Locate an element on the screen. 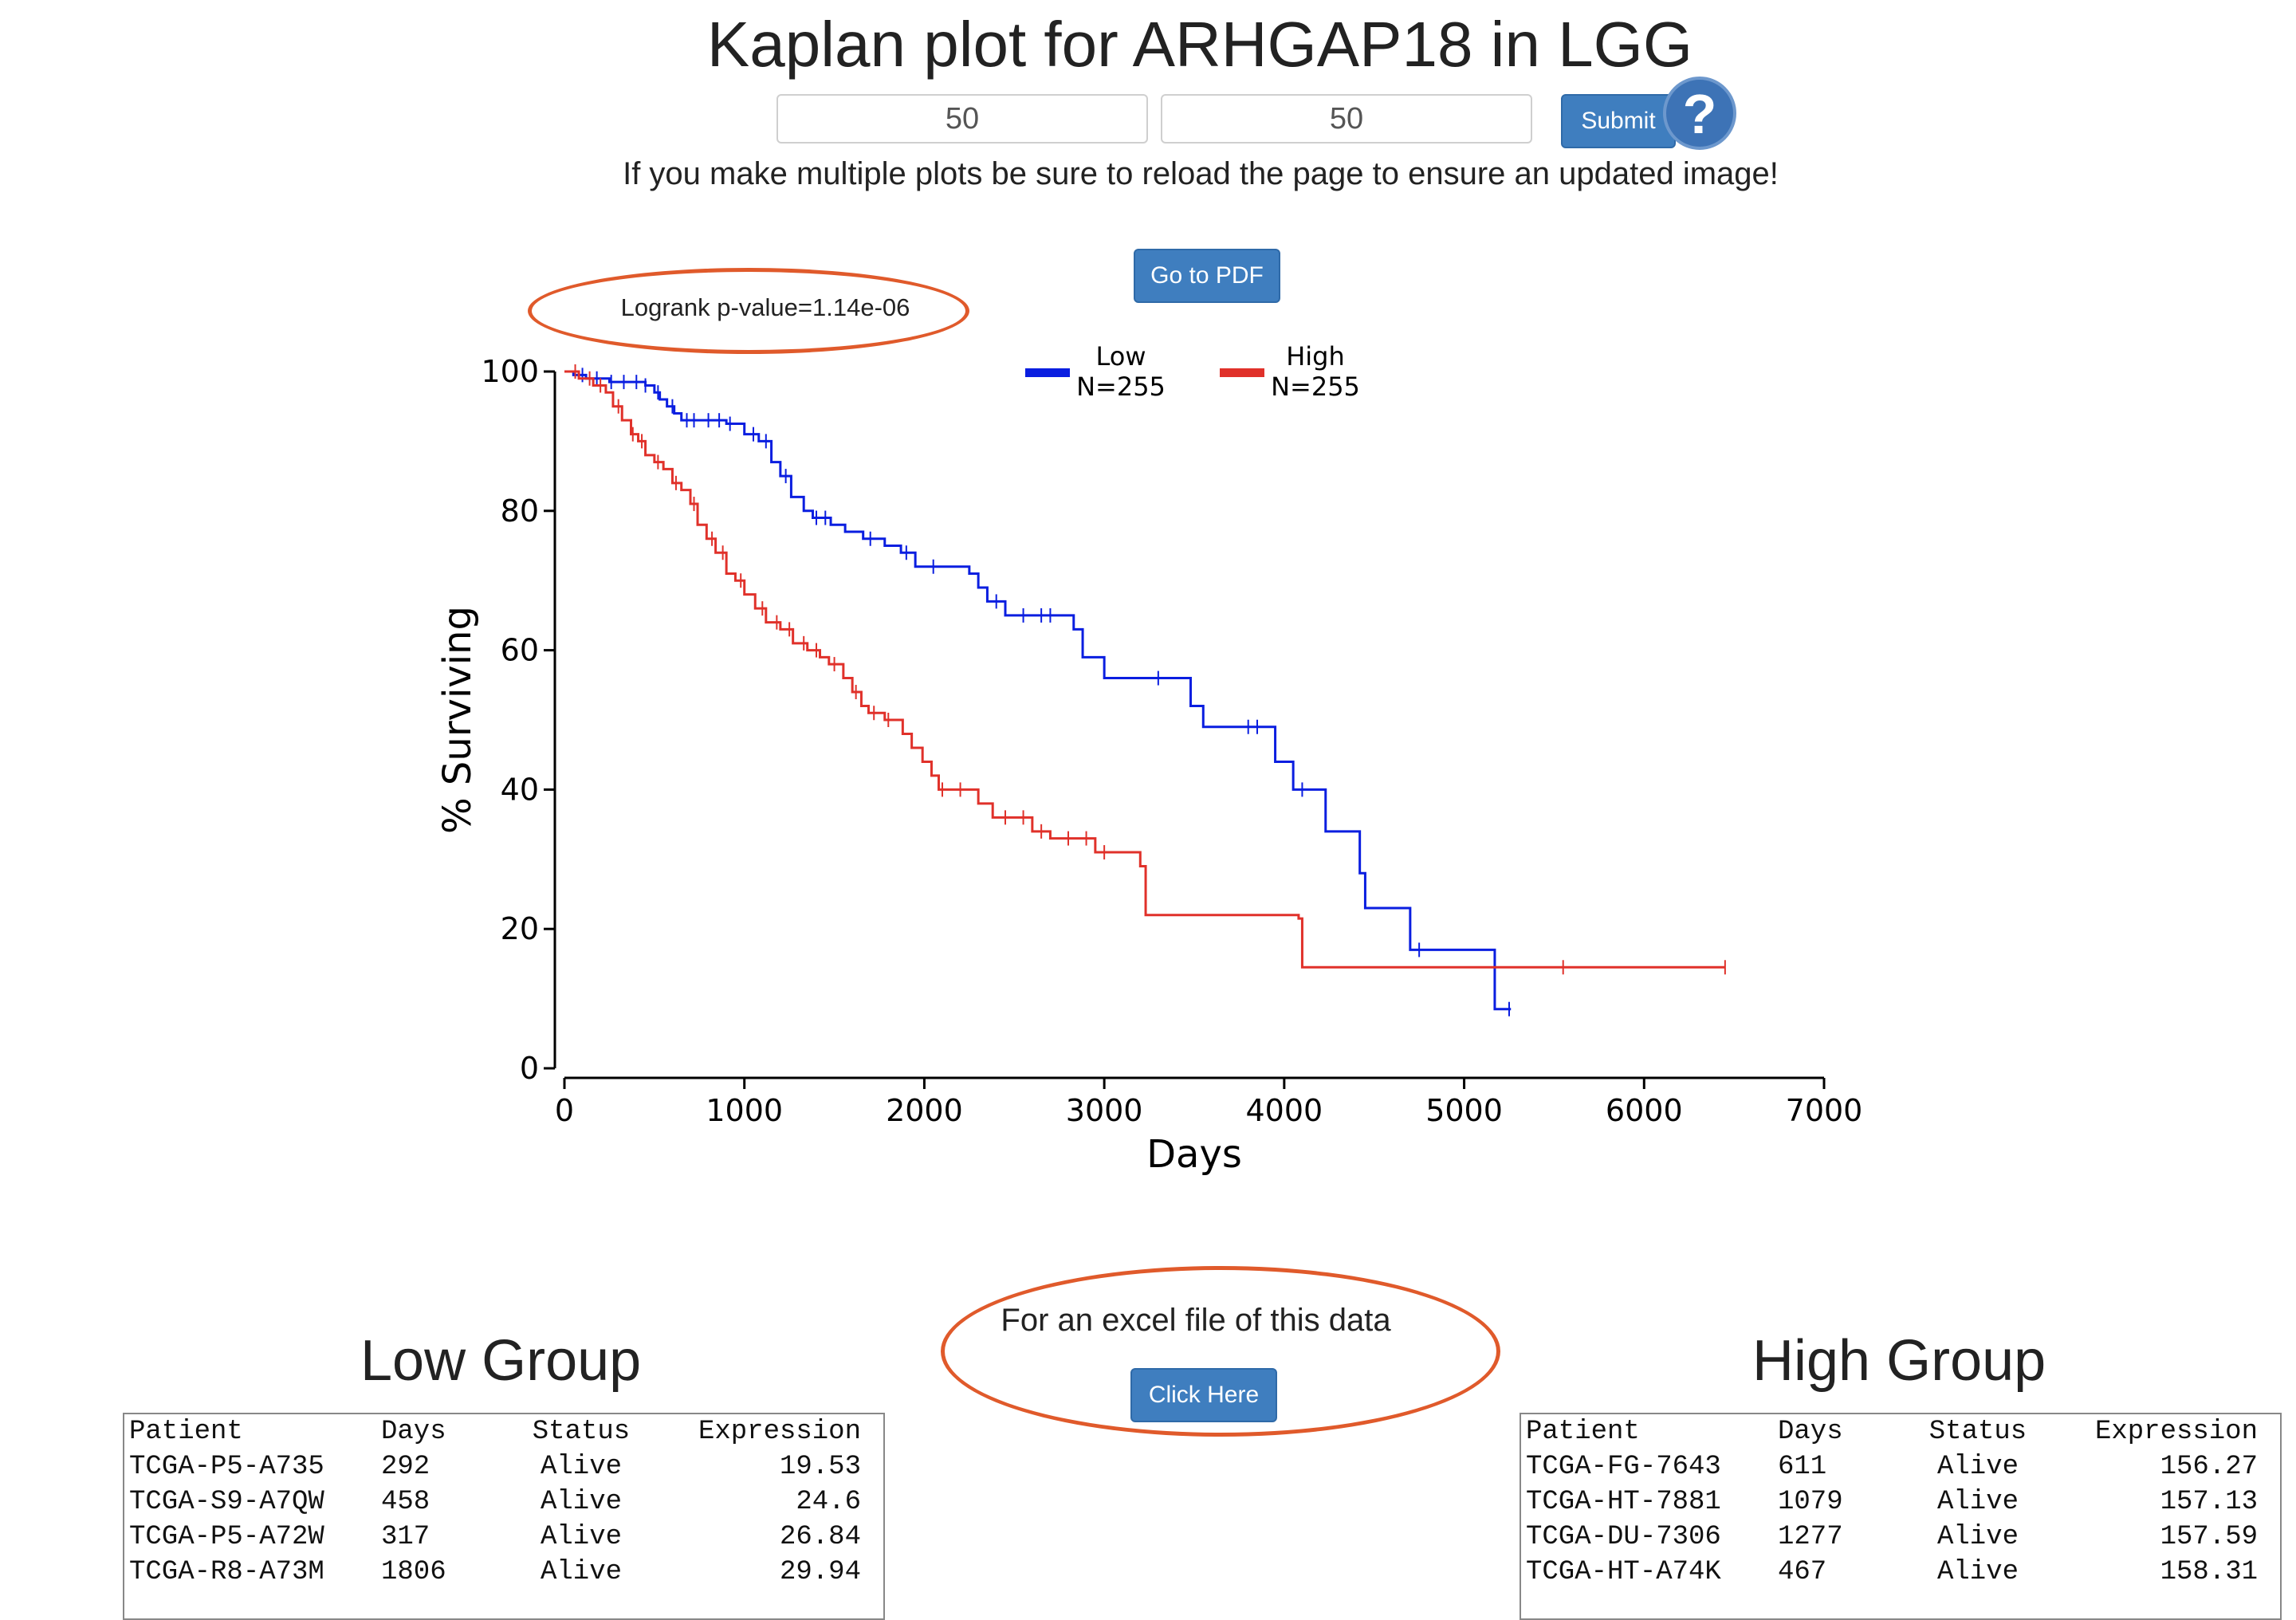 The image size is (2296, 1620). high-legend-name: High is located at coordinates (1315, 356).